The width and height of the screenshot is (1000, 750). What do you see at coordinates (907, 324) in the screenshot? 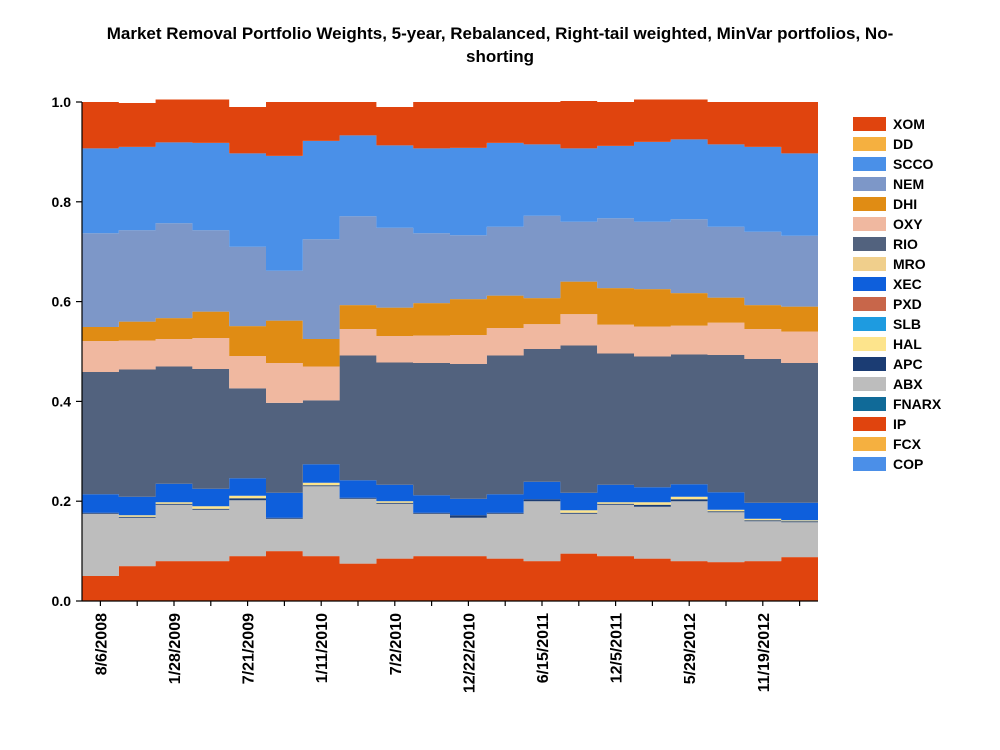
I see `legend-label: SLB` at bounding box center [907, 324].